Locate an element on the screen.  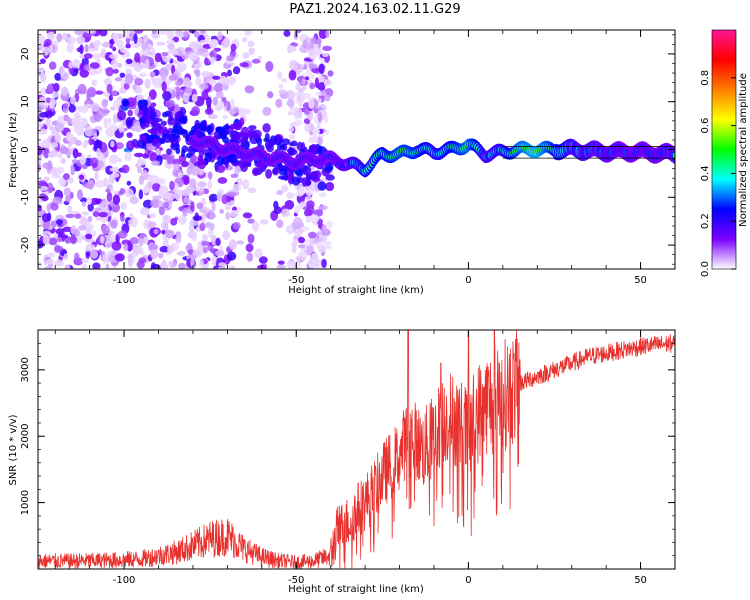
y-tick-label: 2000 is located at coordinates (25, 435).